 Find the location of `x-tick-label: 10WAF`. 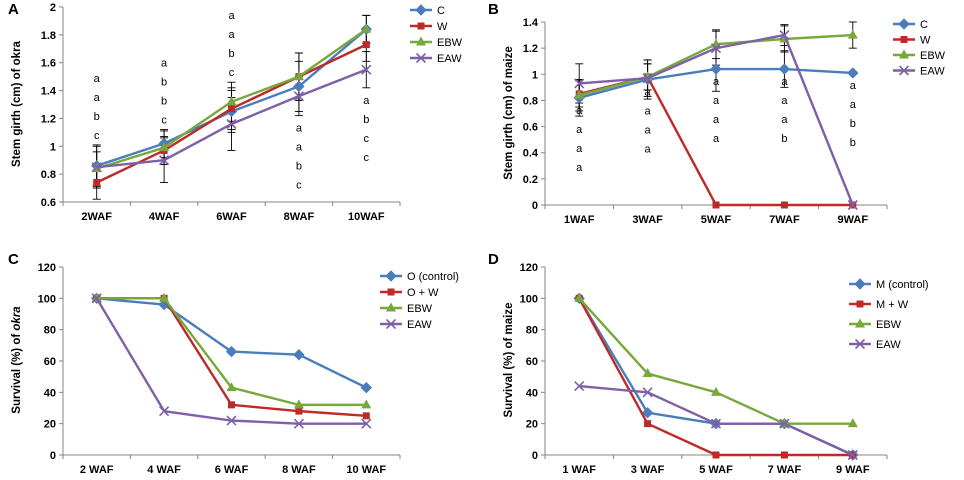

x-tick-label: 10WAF is located at coordinates (366, 217).